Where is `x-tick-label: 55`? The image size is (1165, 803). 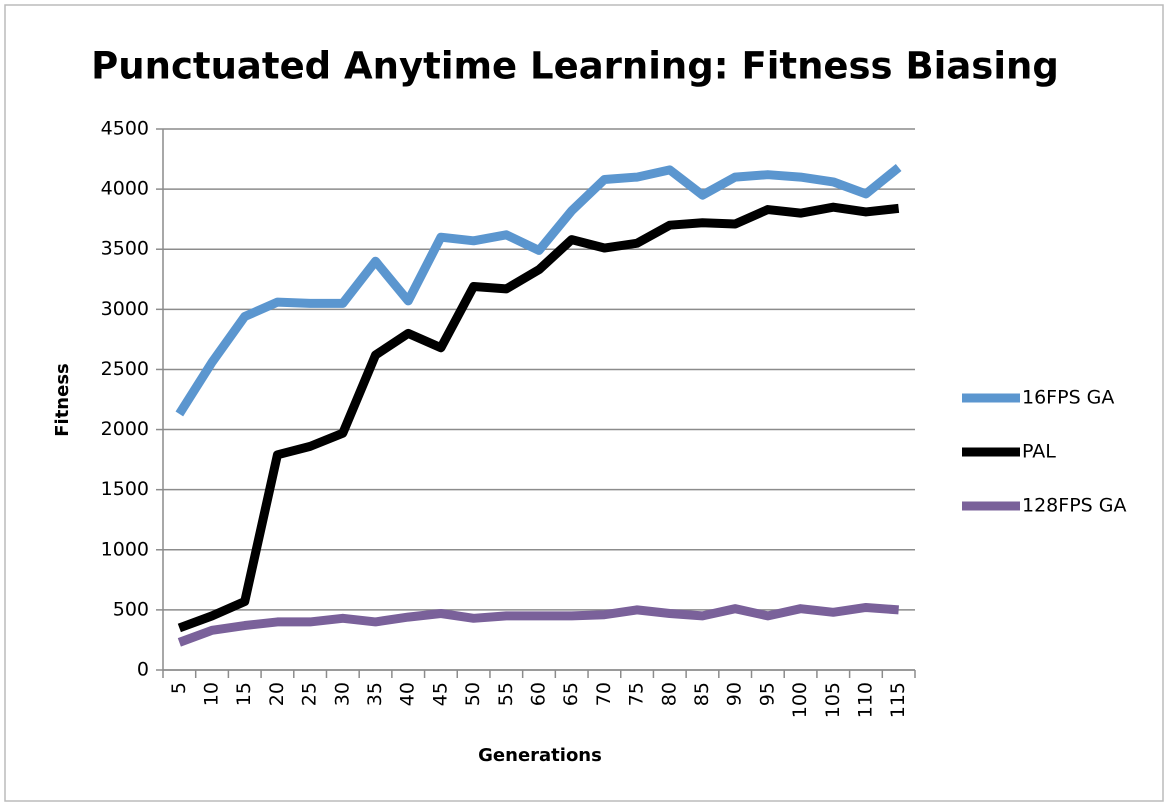
x-tick-label: 55 is located at coordinates (506, 694).